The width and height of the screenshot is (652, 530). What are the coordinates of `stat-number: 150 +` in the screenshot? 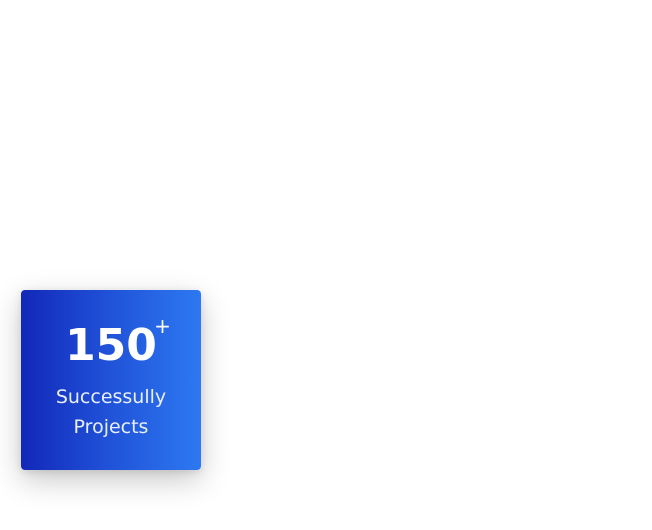 It's located at (118, 346).